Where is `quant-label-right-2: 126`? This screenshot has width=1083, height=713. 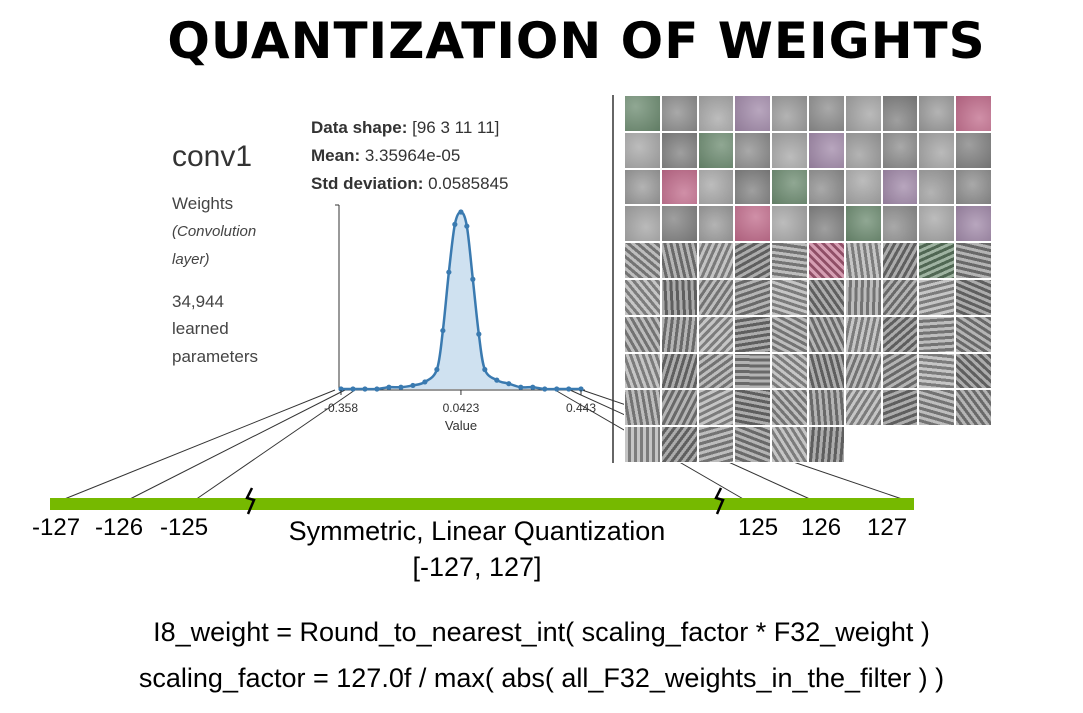
quant-label-right-2: 126 is located at coordinates (821, 527).